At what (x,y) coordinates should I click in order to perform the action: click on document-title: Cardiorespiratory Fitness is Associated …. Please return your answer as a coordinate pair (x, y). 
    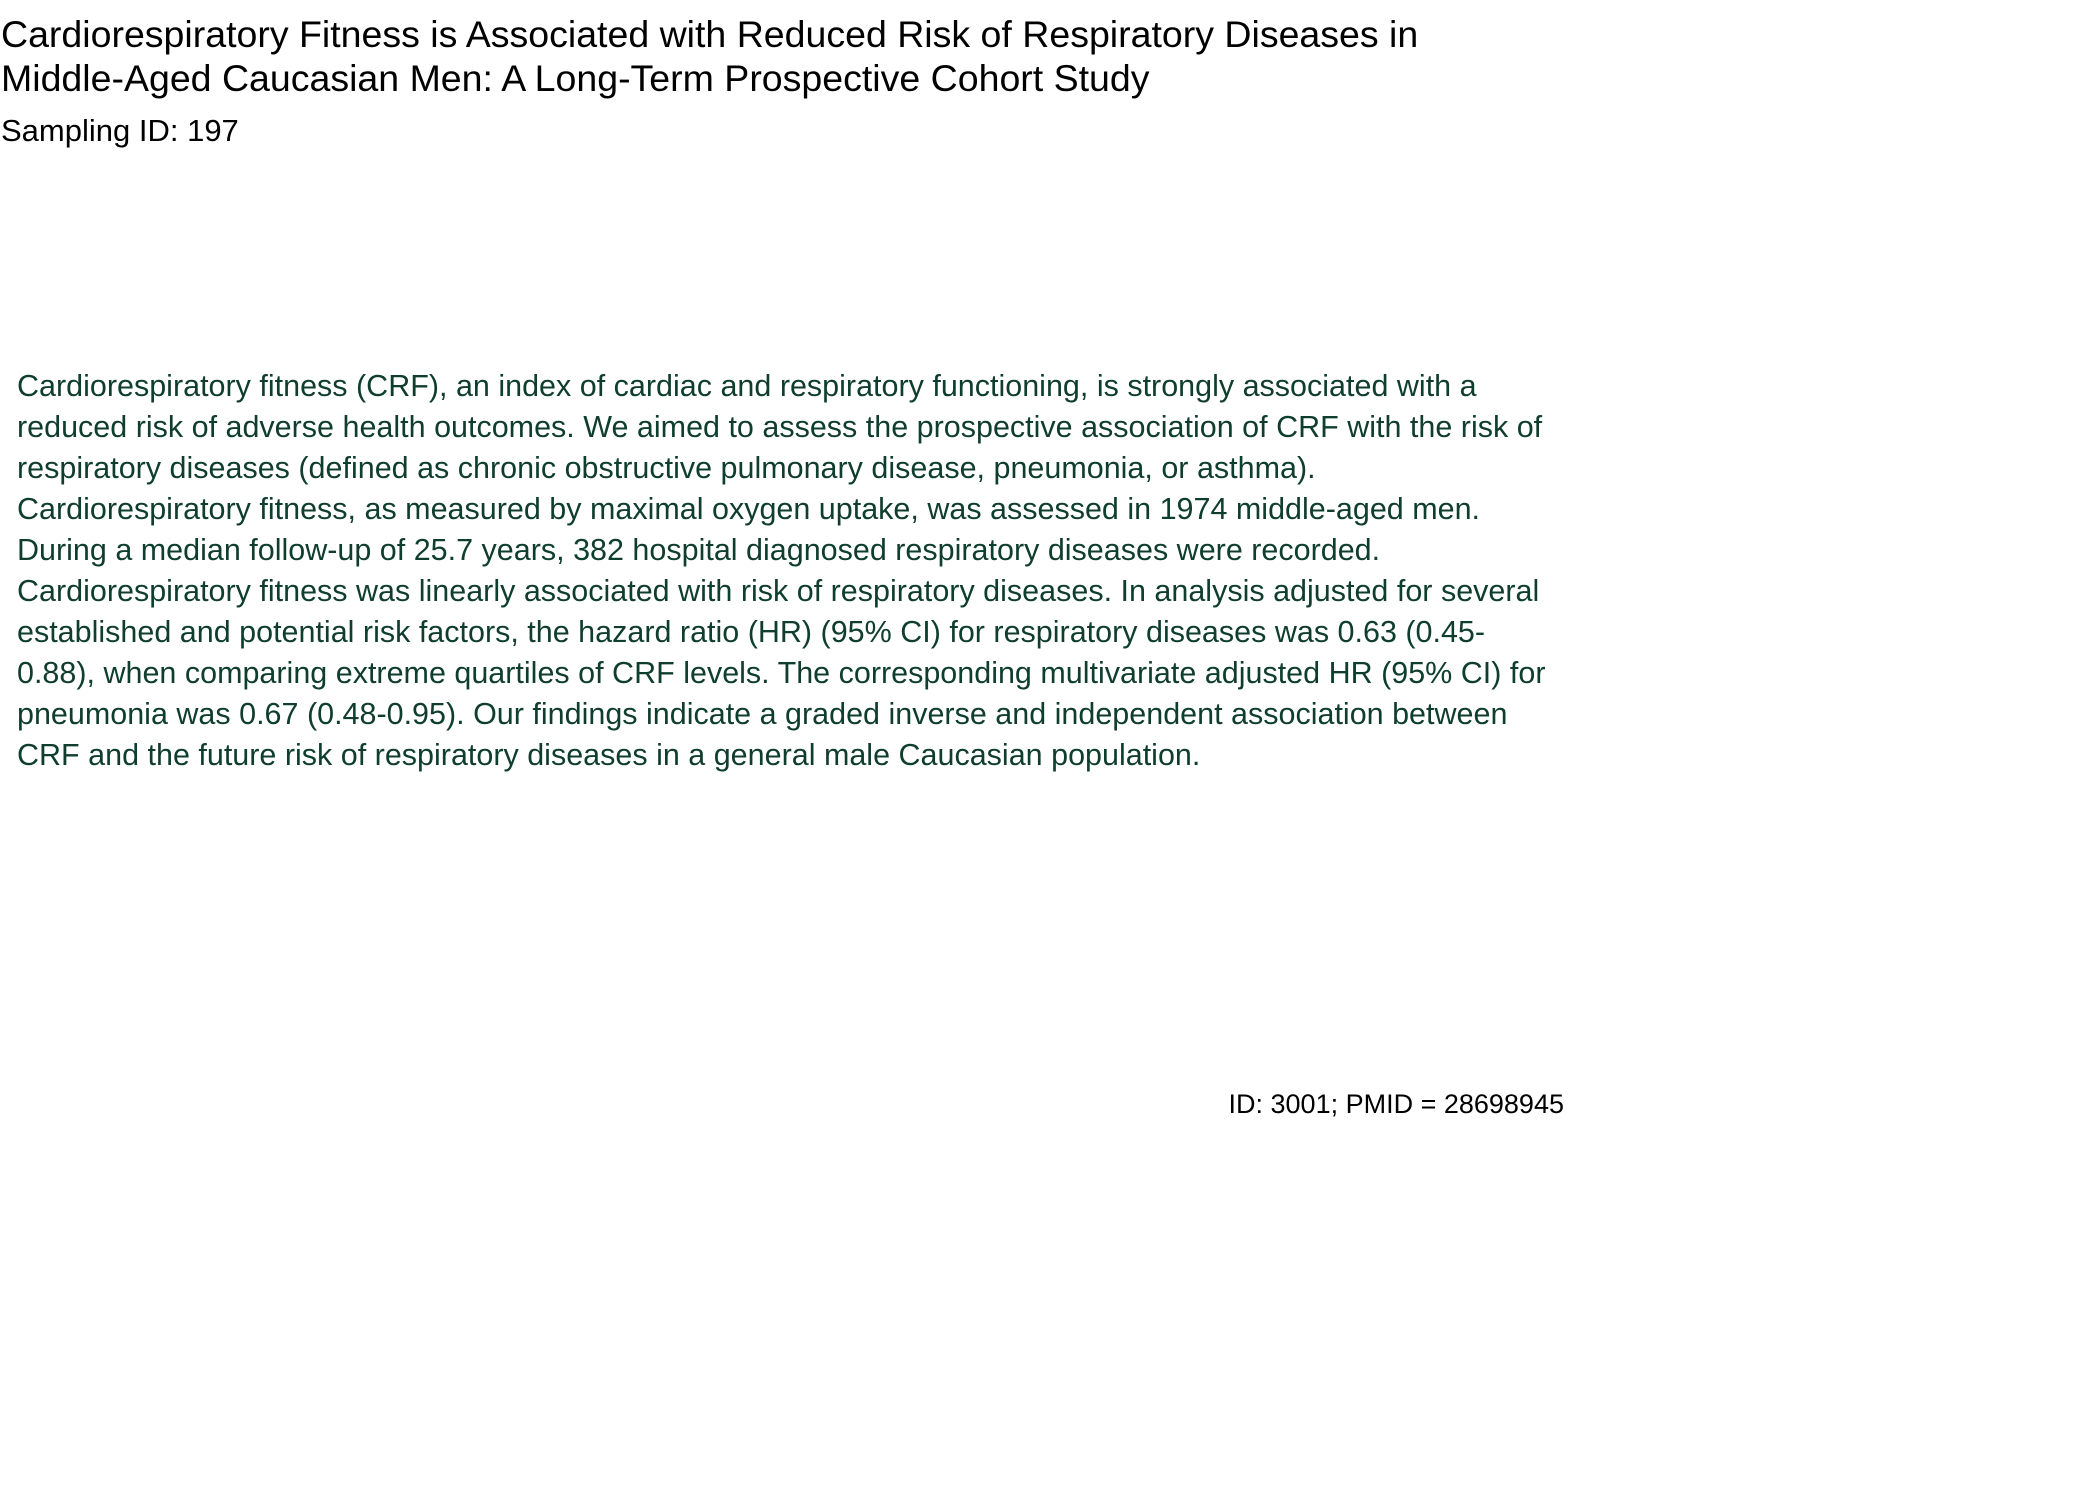
    Looking at the image, I should click on (710, 56).